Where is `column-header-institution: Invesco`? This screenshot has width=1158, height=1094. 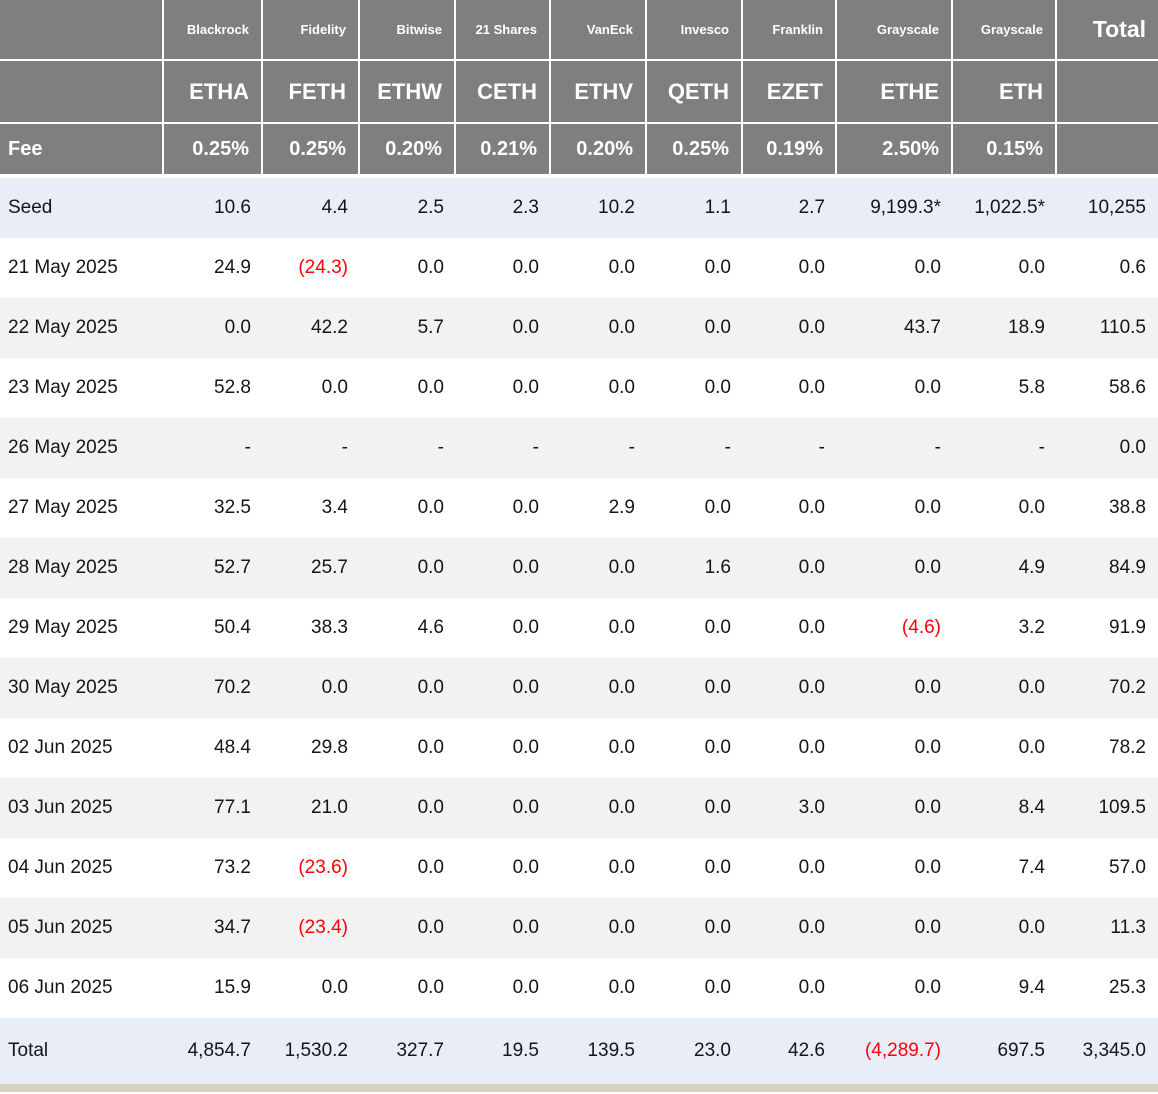 column-header-institution: Invesco is located at coordinates (695, 30).